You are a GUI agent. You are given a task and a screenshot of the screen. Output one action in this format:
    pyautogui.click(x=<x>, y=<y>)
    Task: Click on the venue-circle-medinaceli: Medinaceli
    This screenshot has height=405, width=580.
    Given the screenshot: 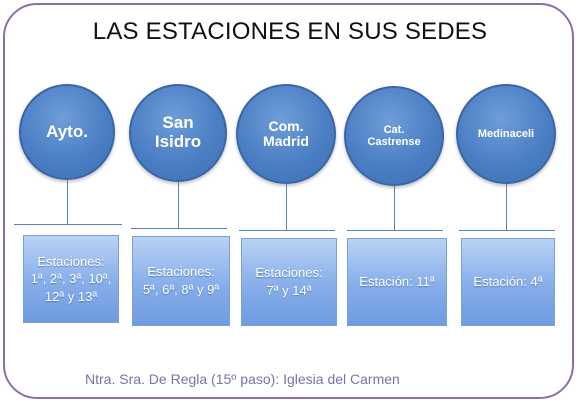 What is the action you would take?
    pyautogui.click(x=506, y=134)
    